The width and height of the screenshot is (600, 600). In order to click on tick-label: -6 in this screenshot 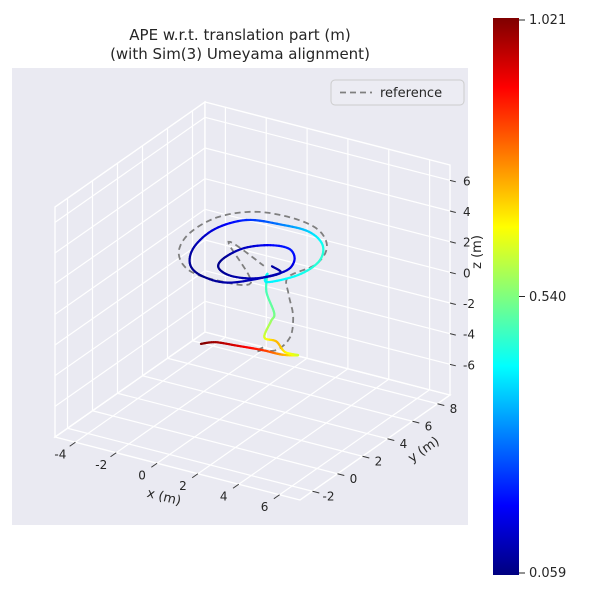, I will do `click(469, 365)`.